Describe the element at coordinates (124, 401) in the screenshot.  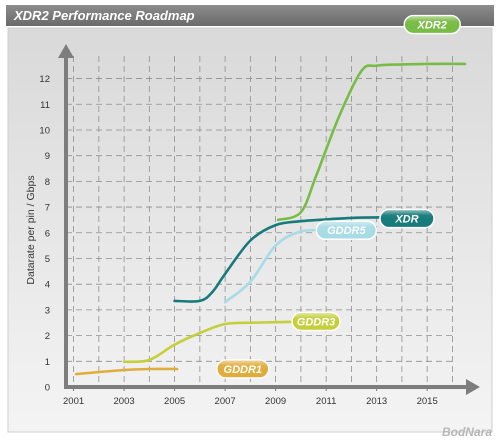
I see `x-tick-1: 2003` at that location.